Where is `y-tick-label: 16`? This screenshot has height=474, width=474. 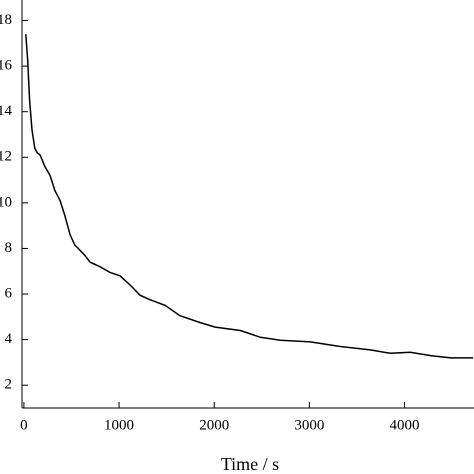
y-tick-label: 16 is located at coordinates (6, 66).